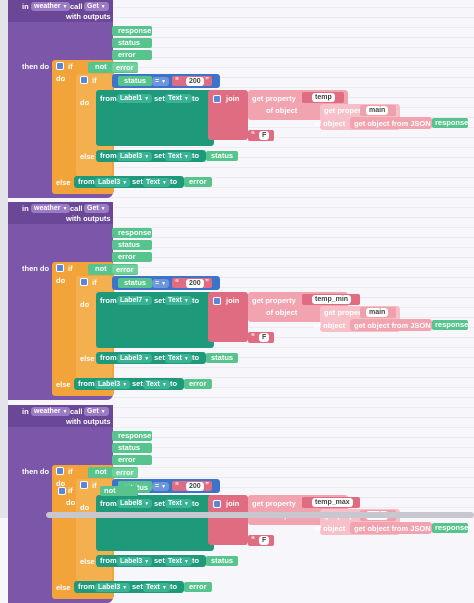 The width and height of the screenshot is (474, 603). I want to click on overlap-not-block, so click(119, 491).